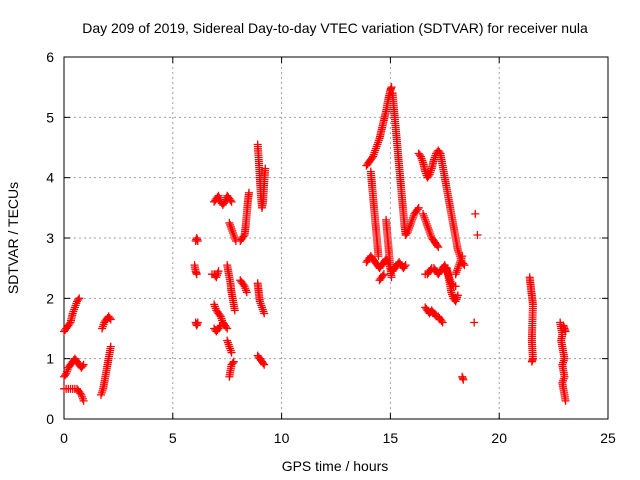 The image size is (640, 480). What do you see at coordinates (391, 438) in the screenshot?
I see `x-tick-label: 15` at bounding box center [391, 438].